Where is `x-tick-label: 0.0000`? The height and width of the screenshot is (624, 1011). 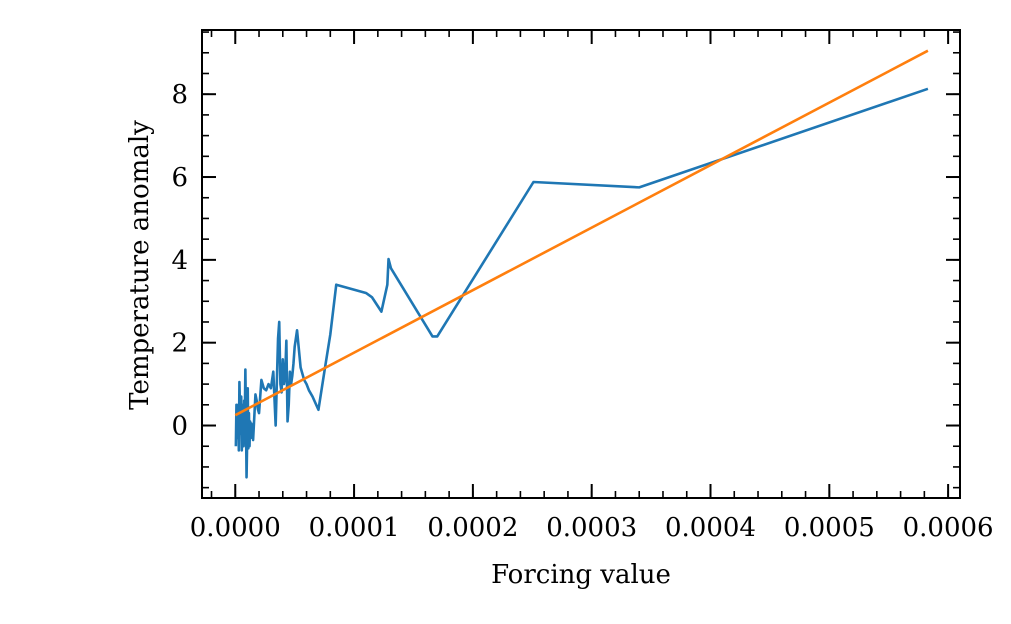 x-tick-label: 0.0000 is located at coordinates (235, 528).